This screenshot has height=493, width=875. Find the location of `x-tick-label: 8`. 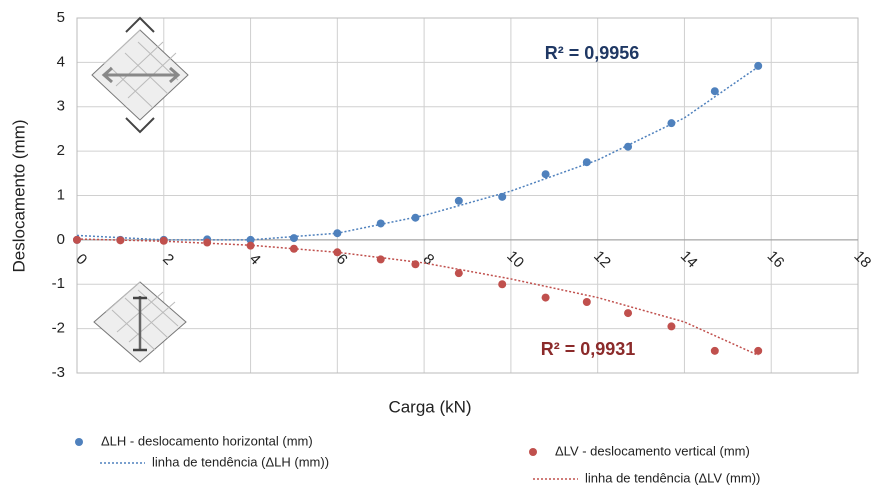

x-tick-label: 8 is located at coordinates (429, 260).